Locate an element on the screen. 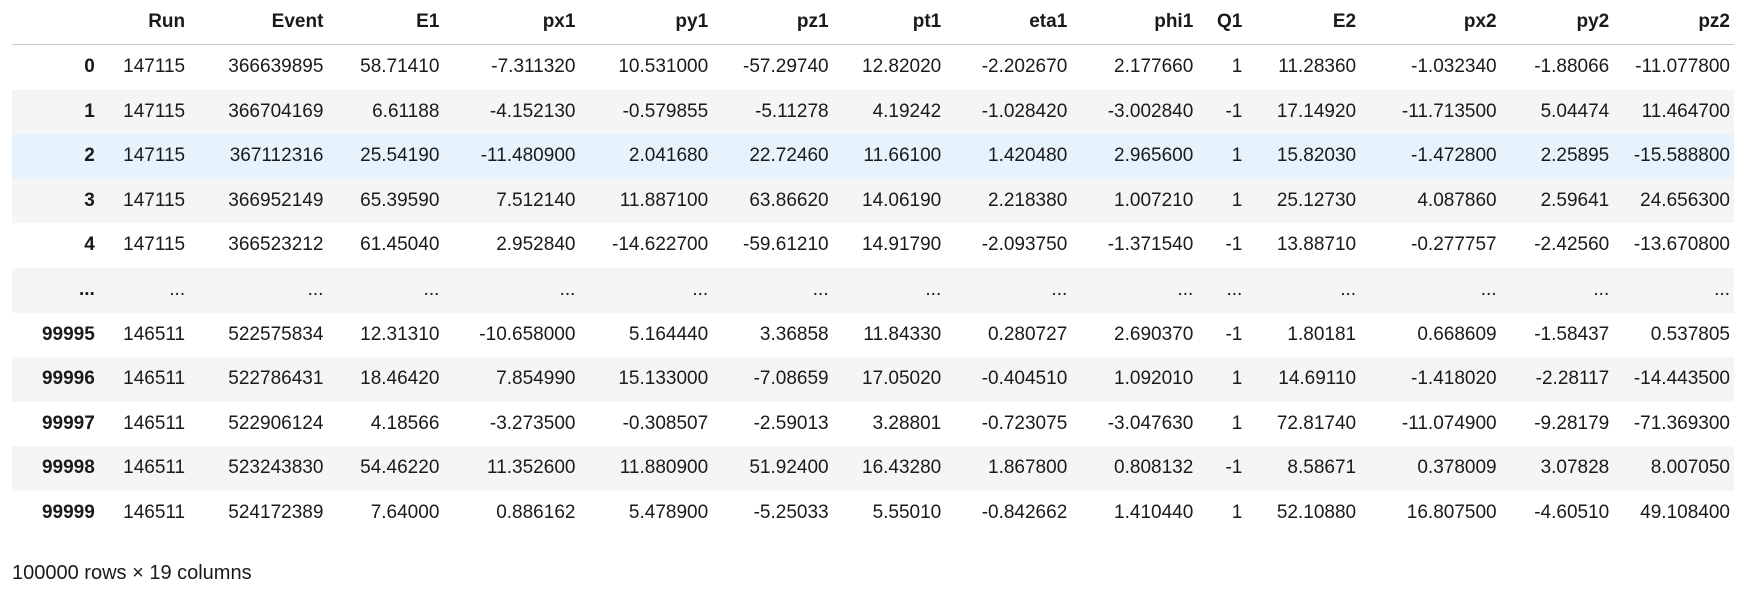 This screenshot has height=600, width=1746. table-cell: -1.028420 is located at coordinates (1016, 112).